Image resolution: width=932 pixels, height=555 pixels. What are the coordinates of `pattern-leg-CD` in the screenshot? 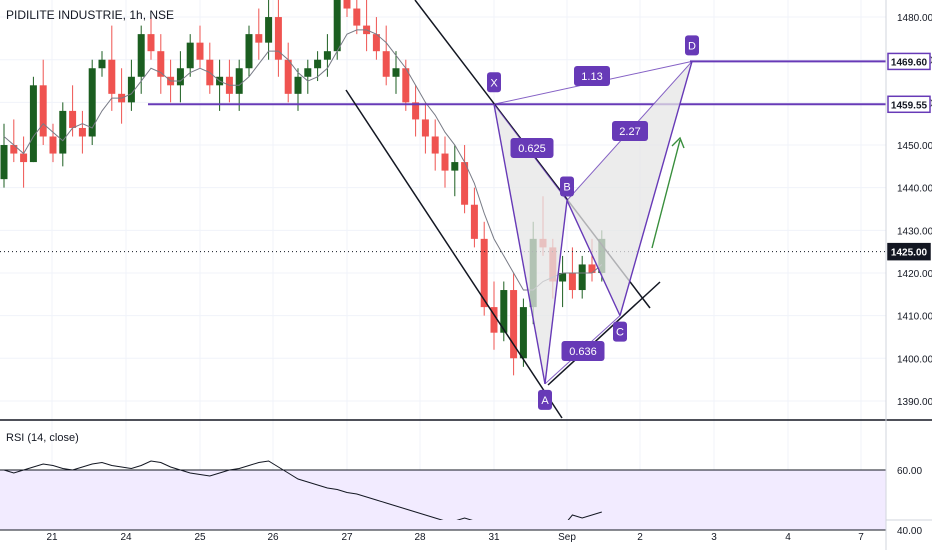 It's located at (656, 188).